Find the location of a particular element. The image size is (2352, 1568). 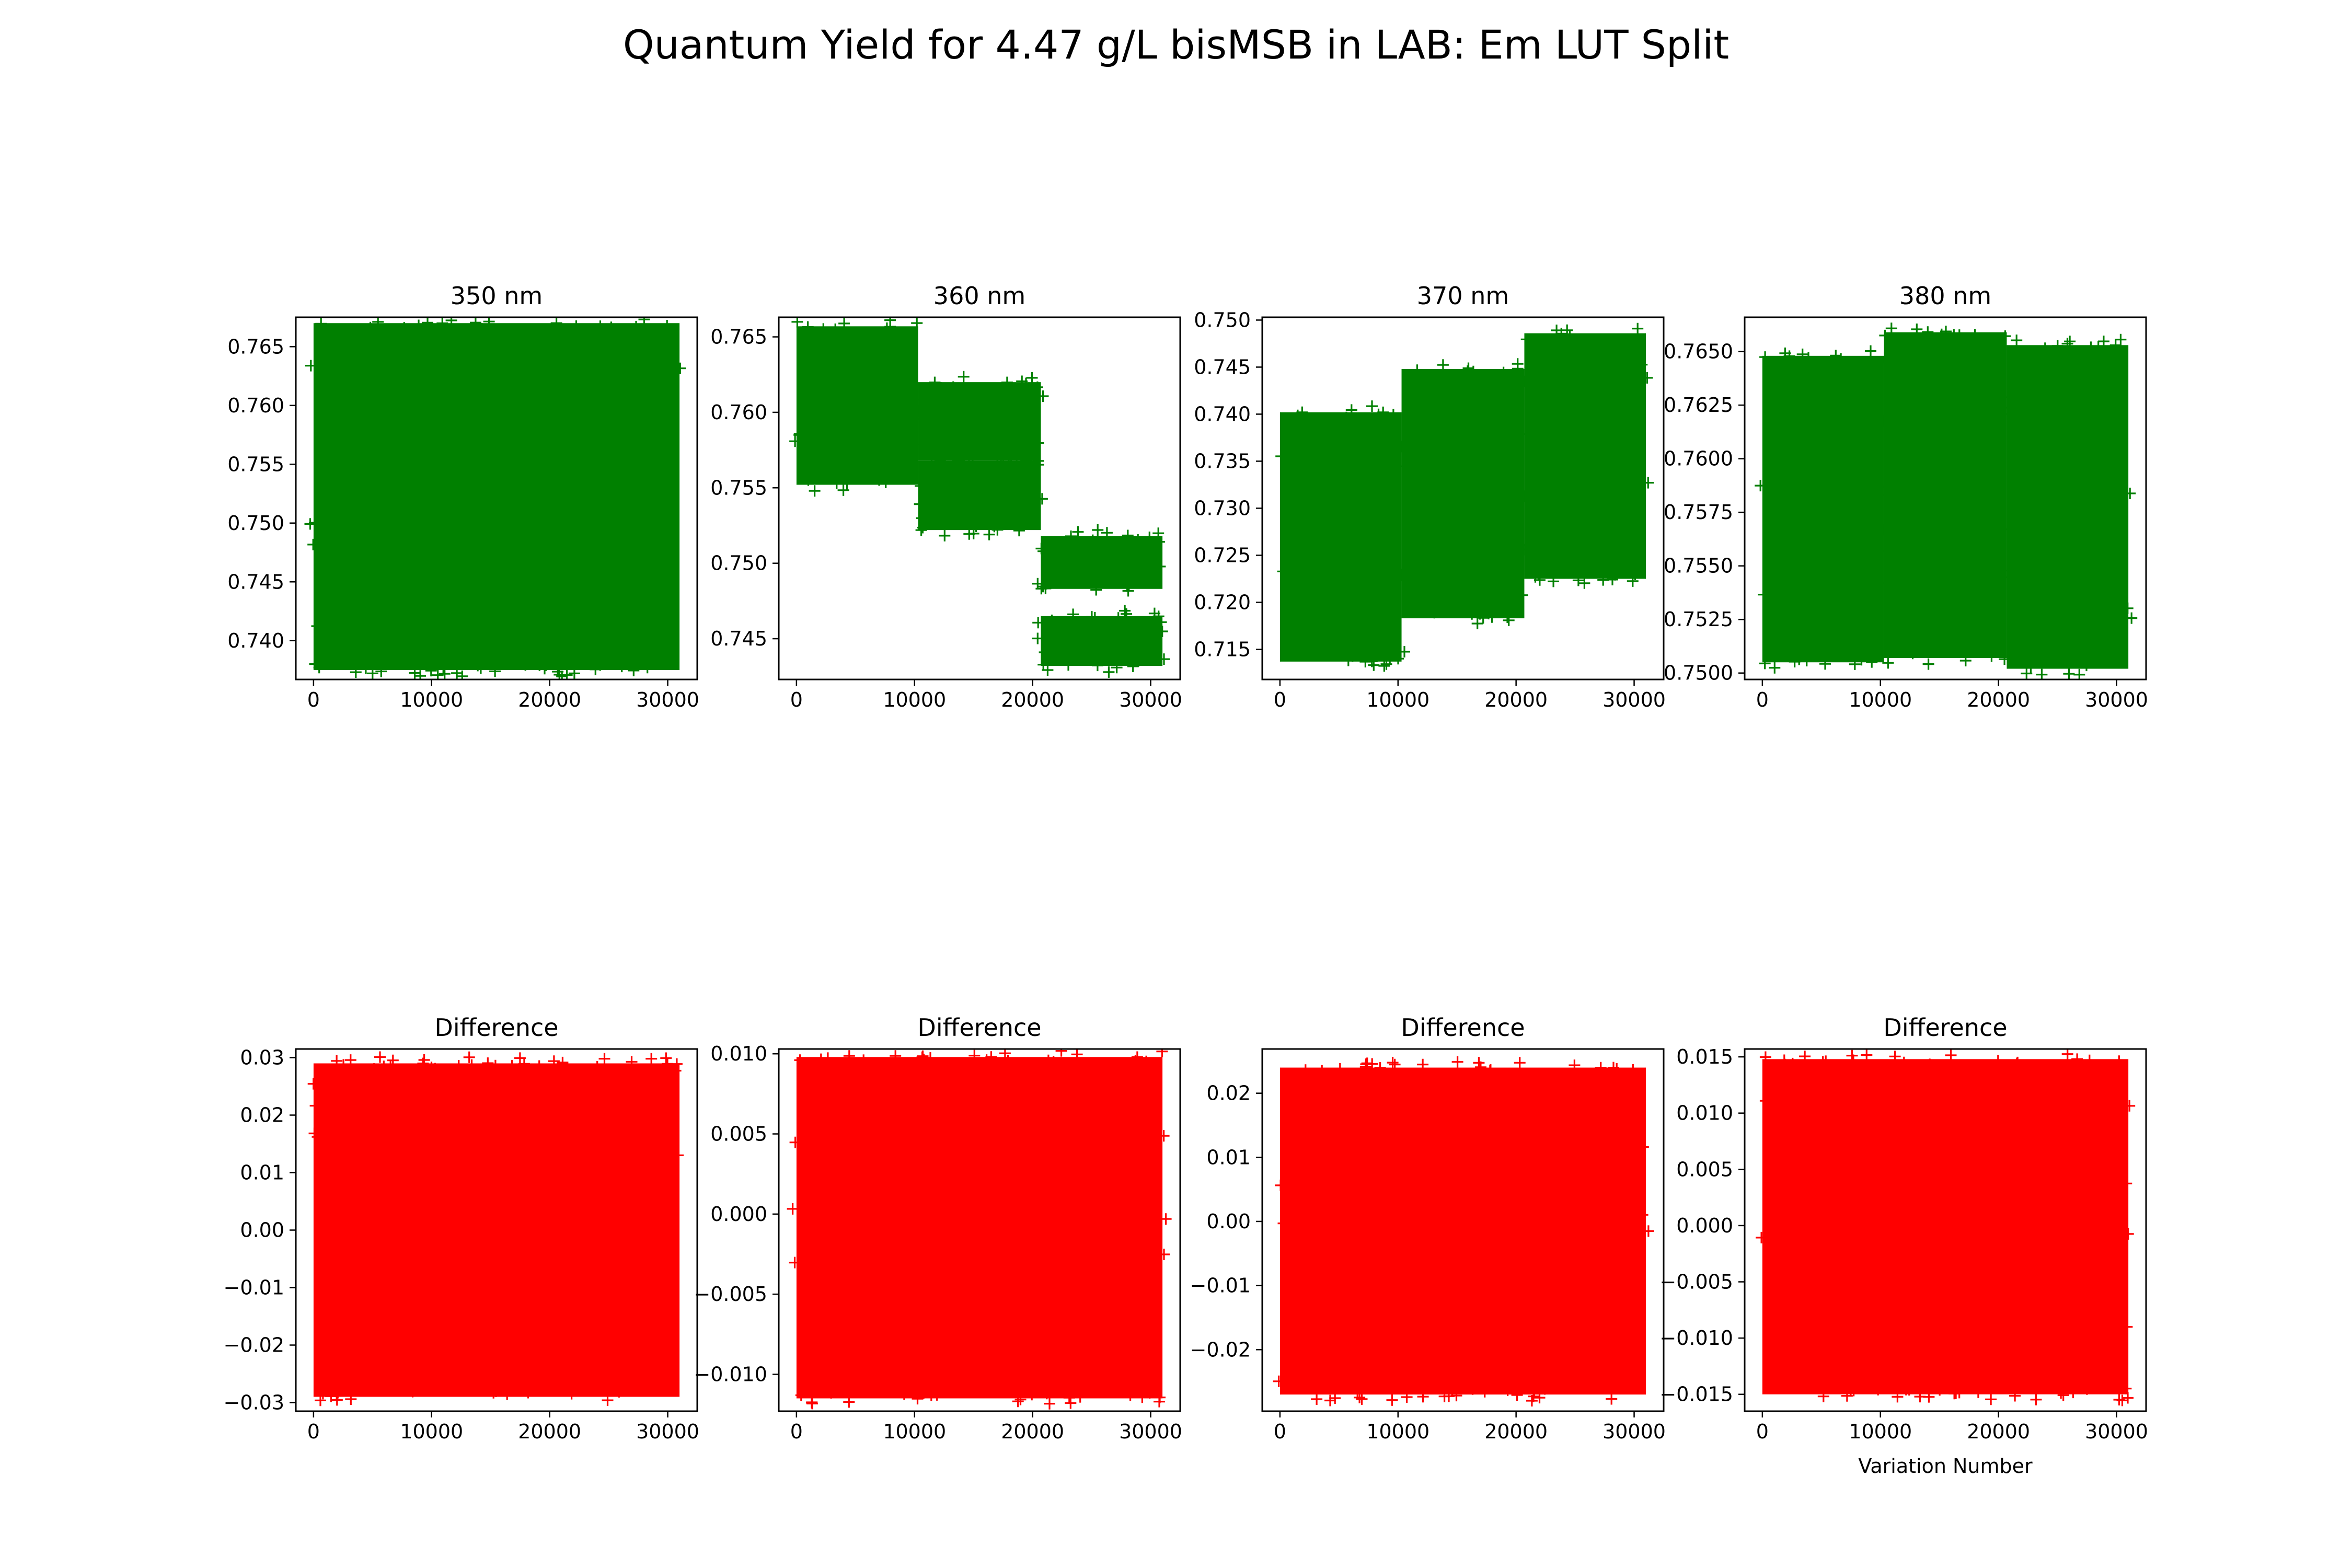

subplot-title: Difference is located at coordinates (1945, 1027).